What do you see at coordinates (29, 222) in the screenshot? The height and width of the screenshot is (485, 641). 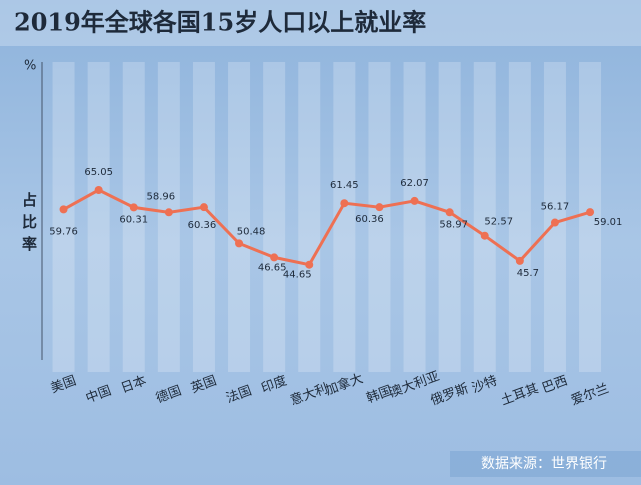 I see `y-axis-label: 占比率` at bounding box center [29, 222].